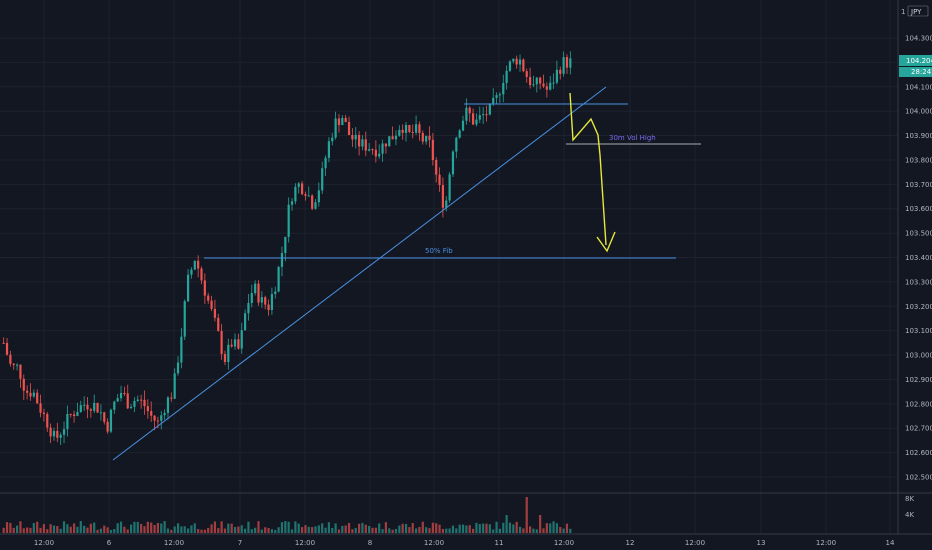  I want to click on x-tick-label: 12:00, so click(826, 543).